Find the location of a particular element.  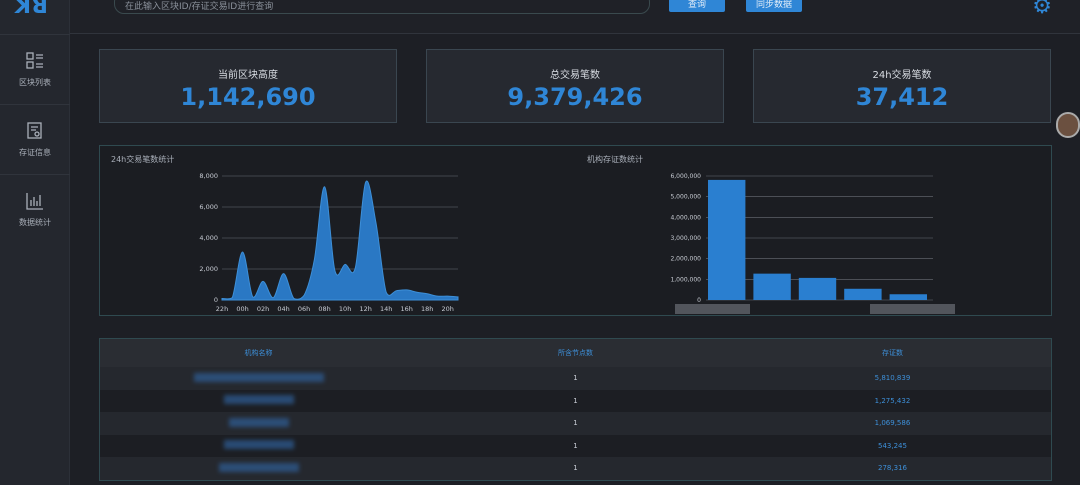

cert-count: 1,069,586 is located at coordinates (892, 423).